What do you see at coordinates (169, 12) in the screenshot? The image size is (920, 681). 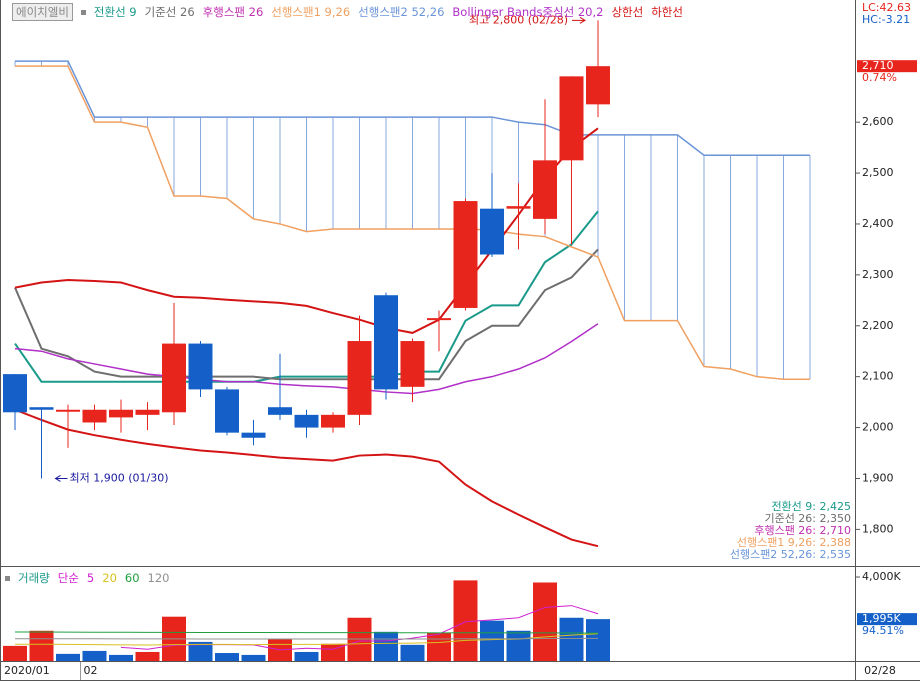 I see `legend-item: 기준선 26` at bounding box center [169, 12].